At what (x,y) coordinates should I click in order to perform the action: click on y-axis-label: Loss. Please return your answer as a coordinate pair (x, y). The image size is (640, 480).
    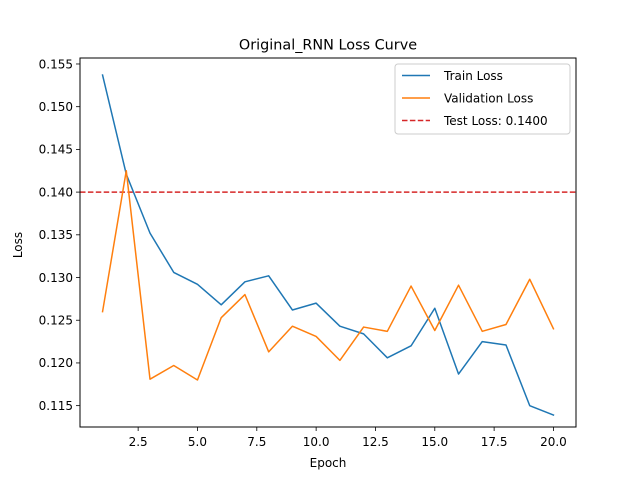
    Looking at the image, I should click on (18, 245).